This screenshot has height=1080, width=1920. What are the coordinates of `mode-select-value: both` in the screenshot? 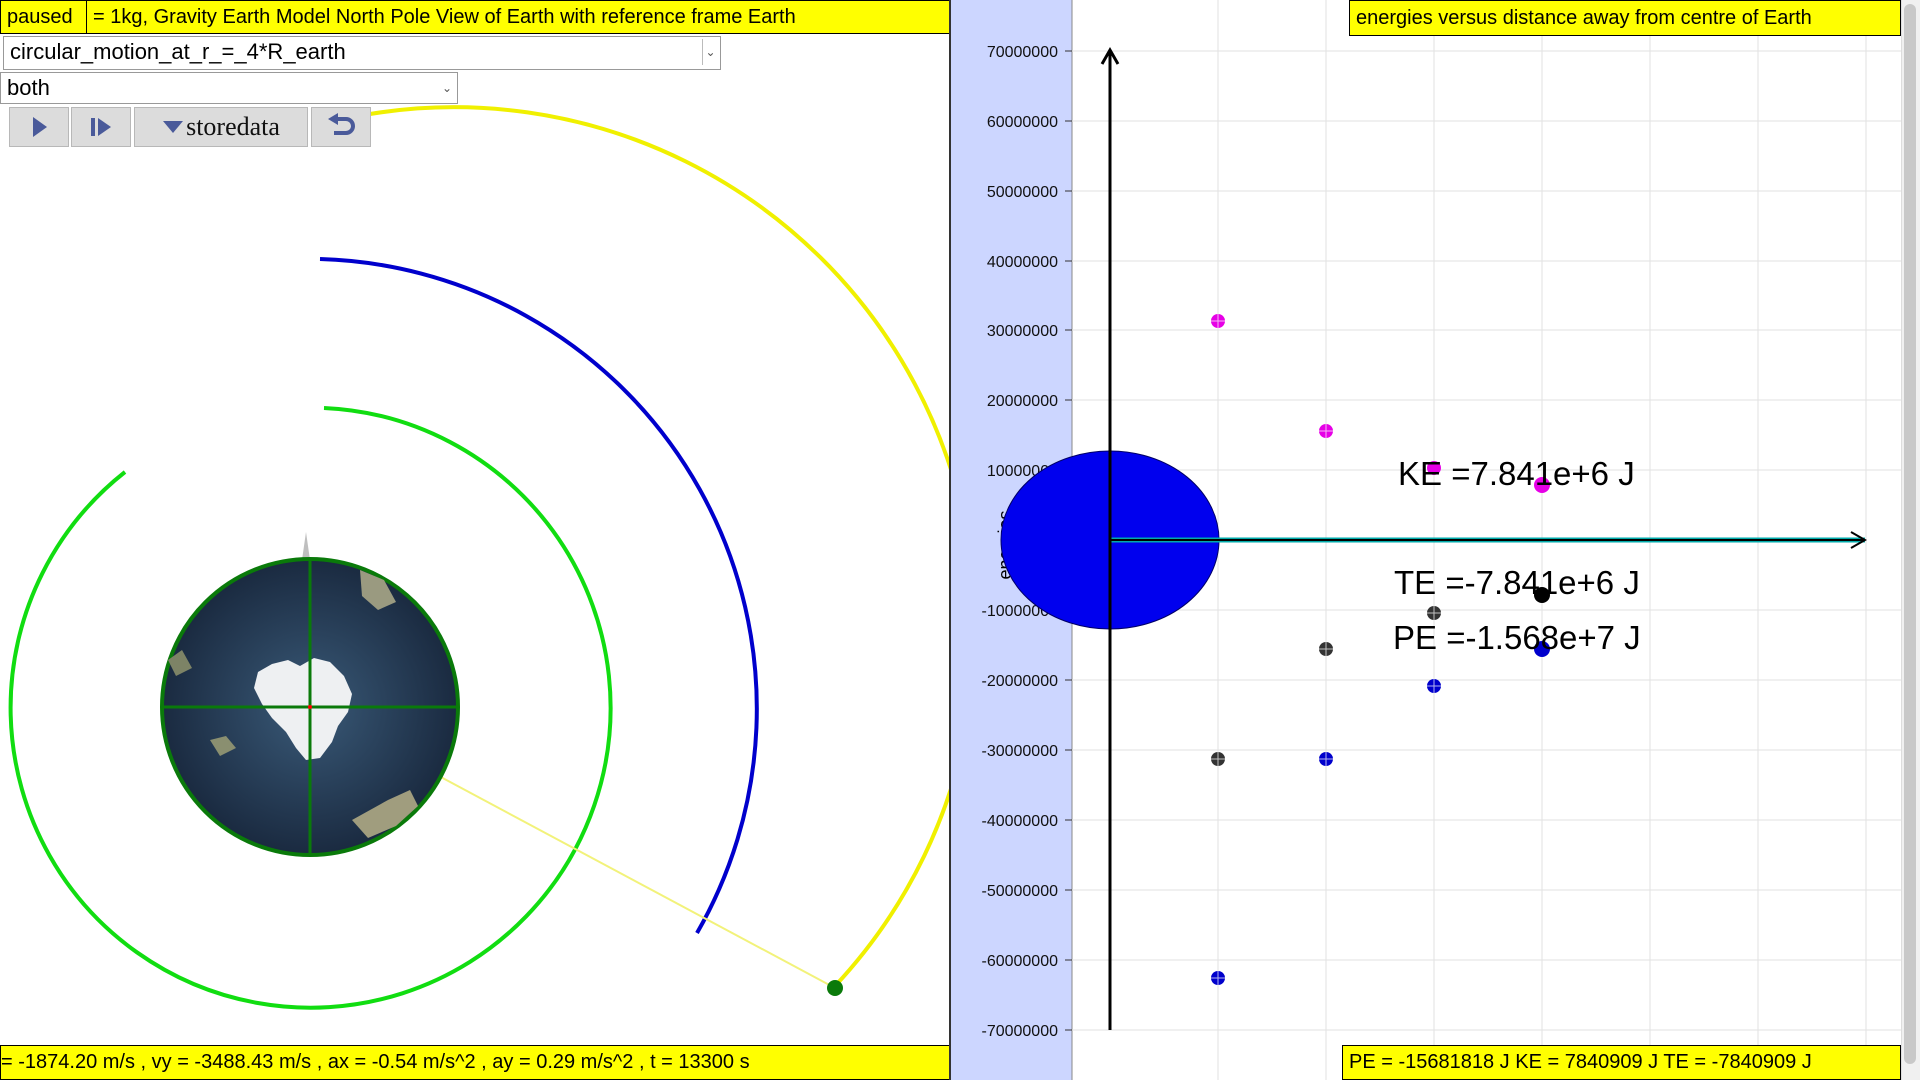 It's located at (28, 87).